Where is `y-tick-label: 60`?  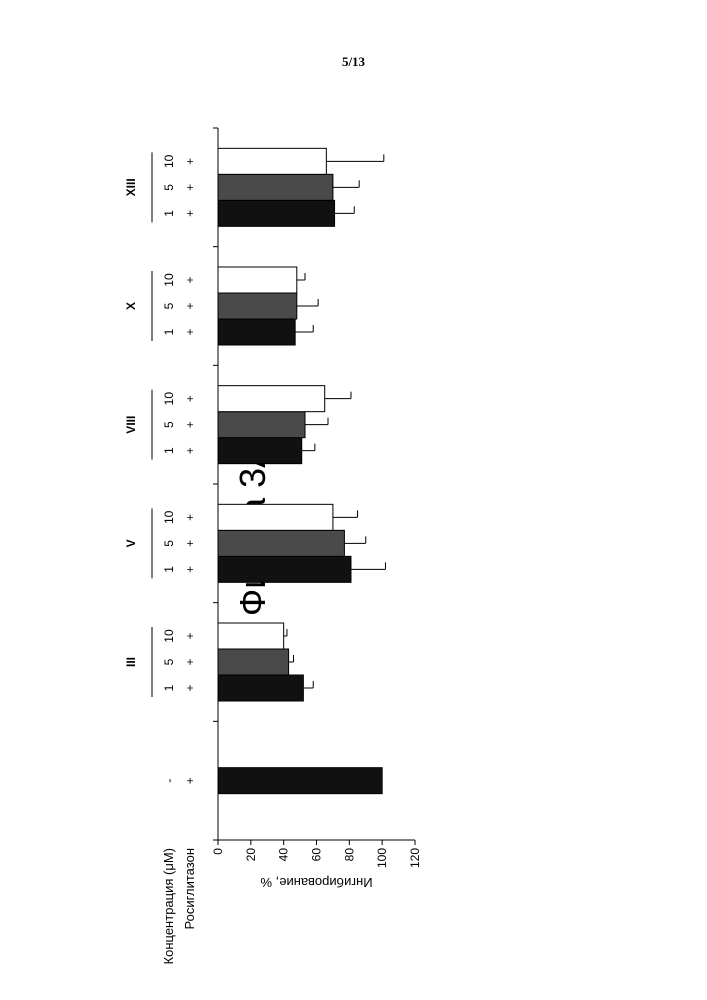
y-tick-label: 60 is located at coordinates (317, 855).